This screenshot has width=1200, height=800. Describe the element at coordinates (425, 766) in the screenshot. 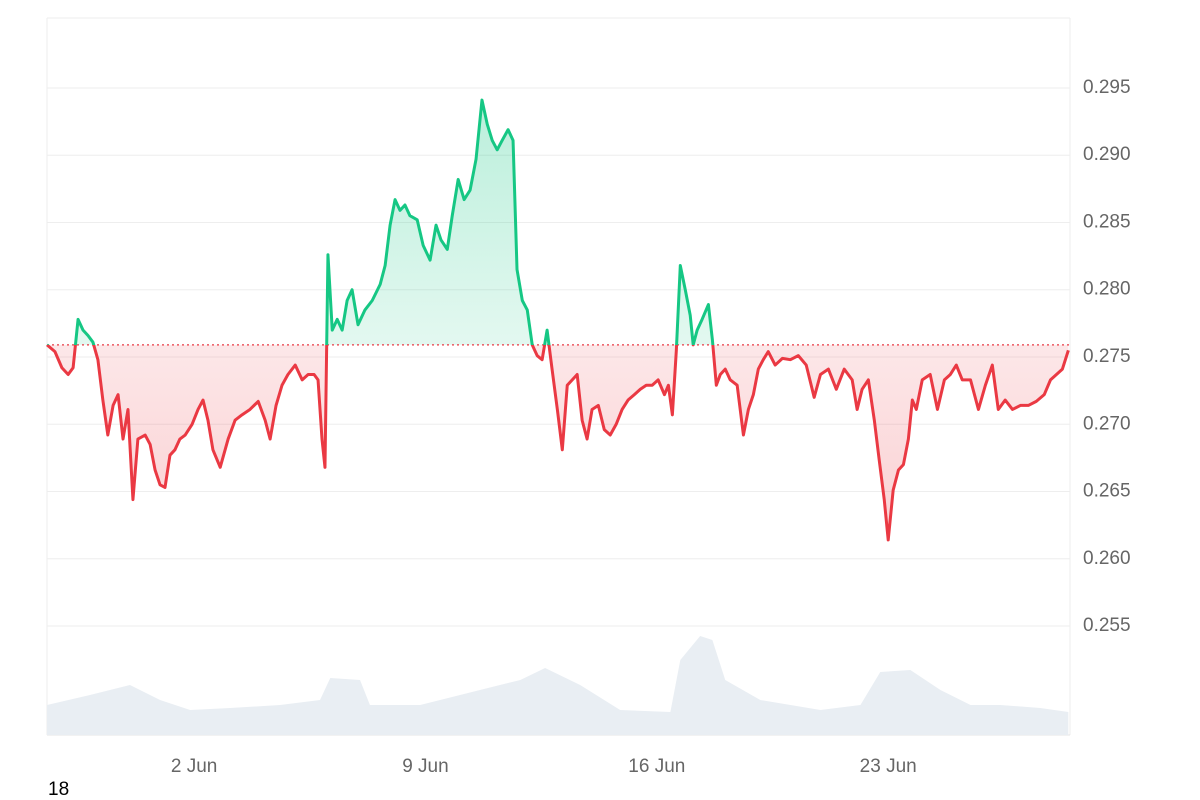

I see `x-tick-label: 9 Jun` at that location.